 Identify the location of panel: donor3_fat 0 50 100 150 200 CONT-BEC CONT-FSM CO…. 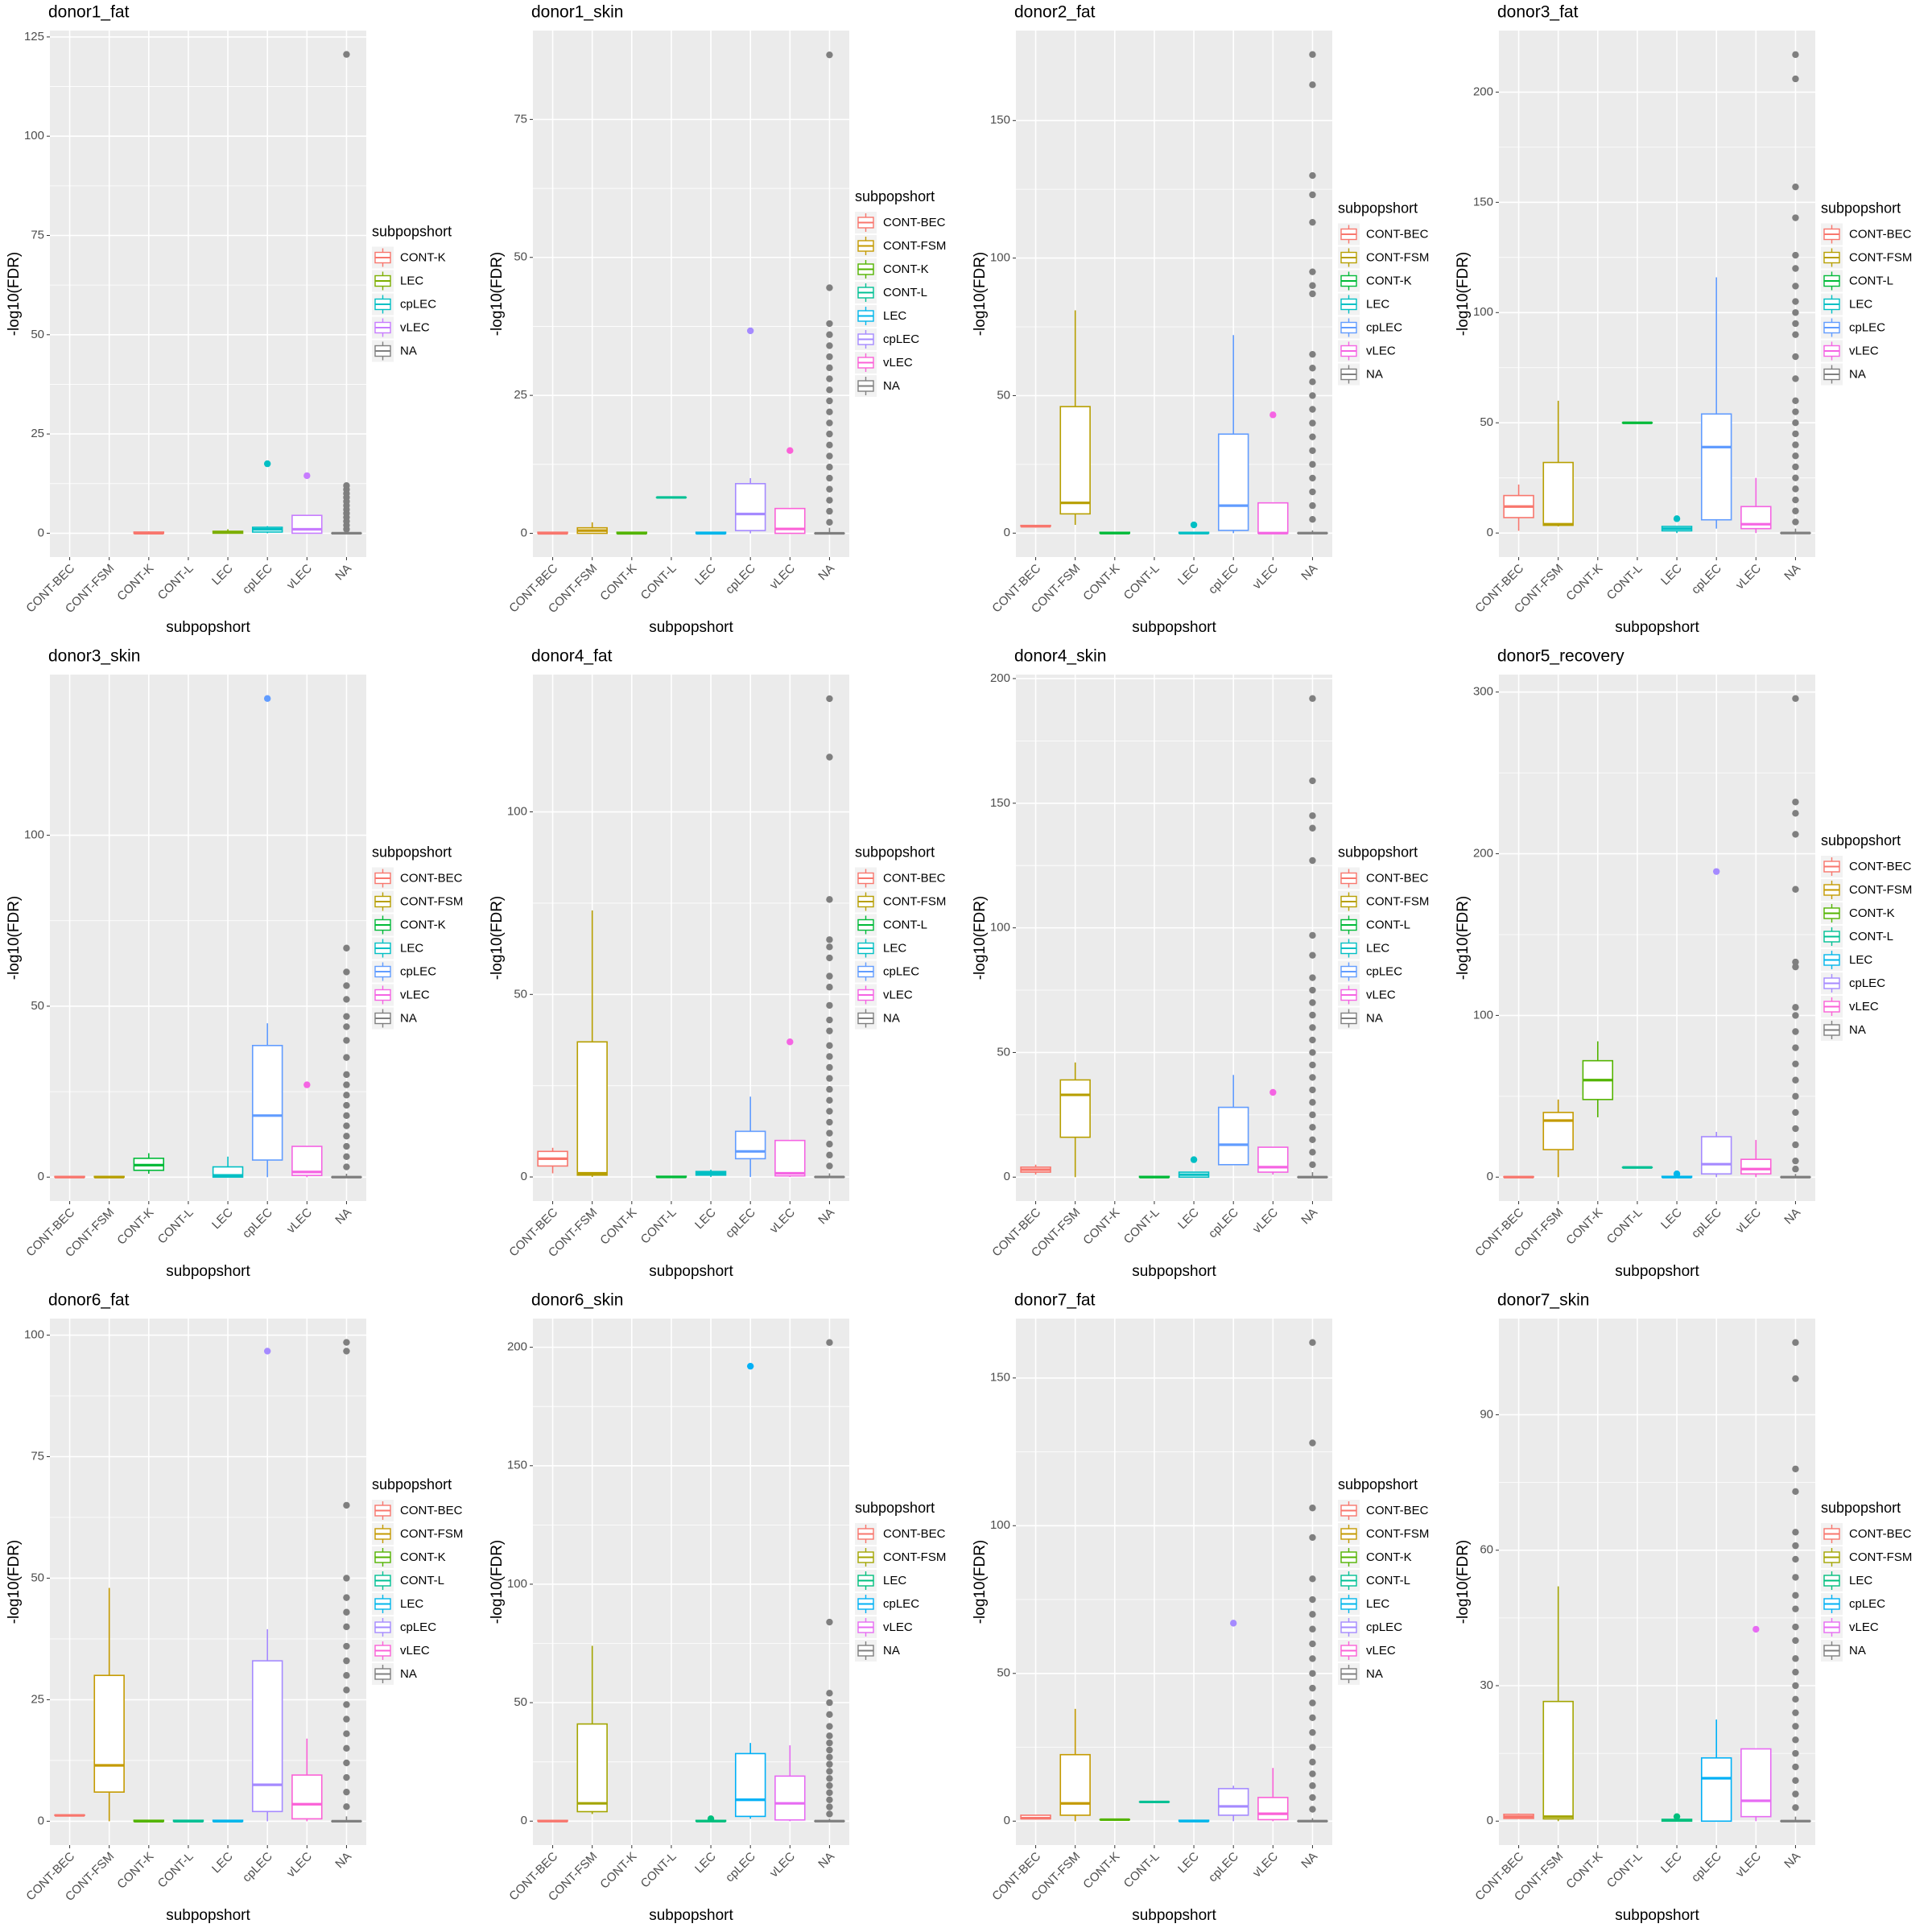
(1684, 319).